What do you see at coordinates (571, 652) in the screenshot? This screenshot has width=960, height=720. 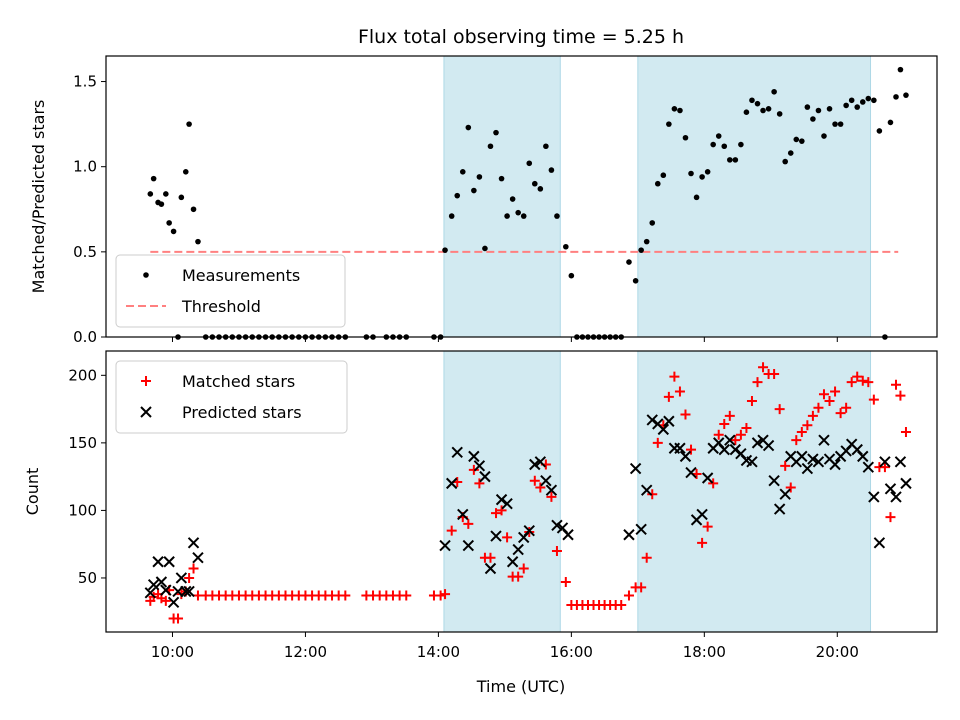 I see `x-tick-label: 16:00` at bounding box center [571, 652].